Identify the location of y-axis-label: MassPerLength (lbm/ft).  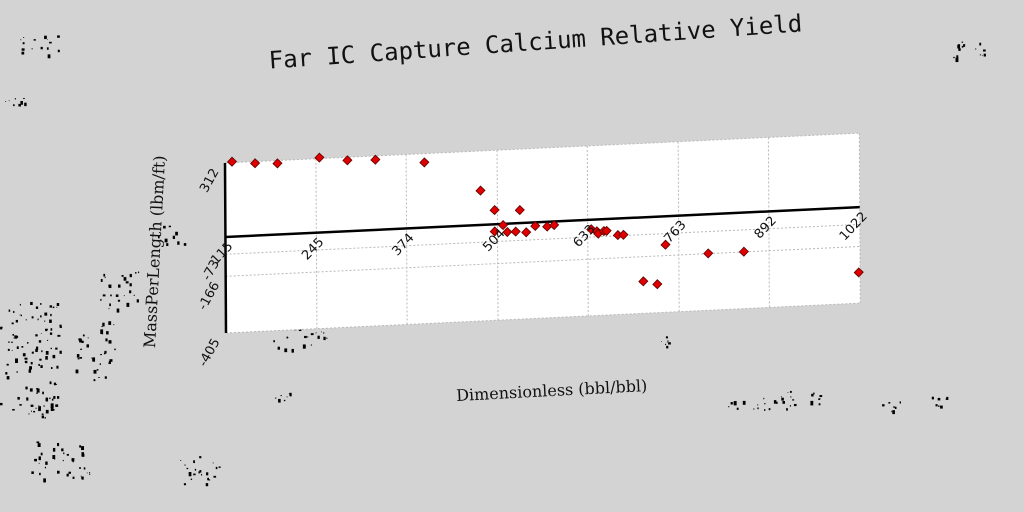
(154, 251).